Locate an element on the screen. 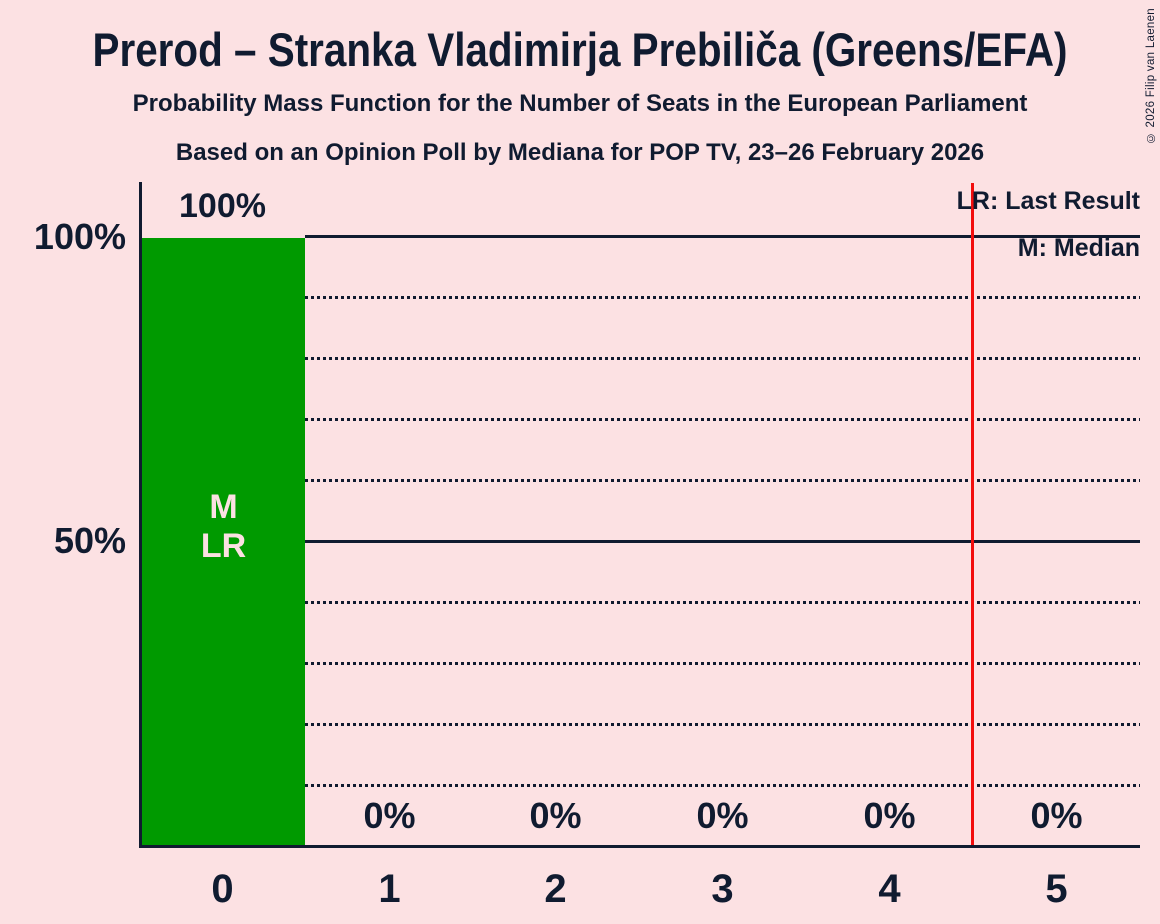  x-axis-tick-4: 4 is located at coordinates (889, 889).